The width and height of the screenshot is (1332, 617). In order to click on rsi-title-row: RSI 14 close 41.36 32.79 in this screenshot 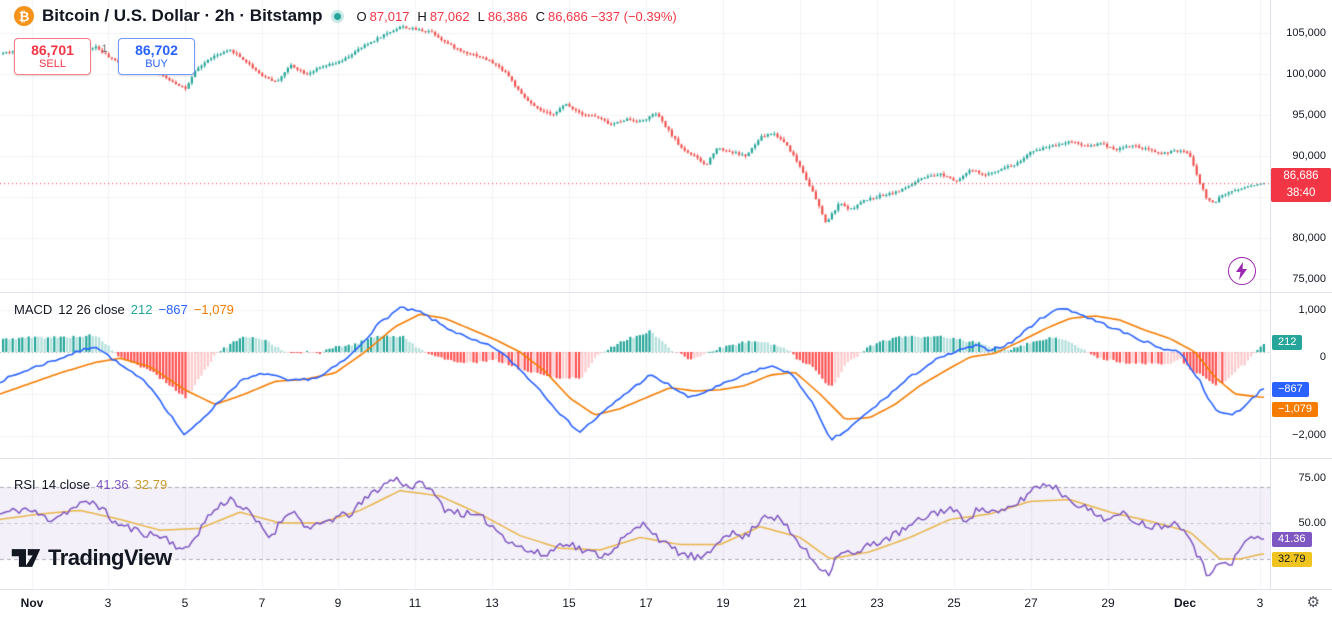, I will do `click(90, 484)`.